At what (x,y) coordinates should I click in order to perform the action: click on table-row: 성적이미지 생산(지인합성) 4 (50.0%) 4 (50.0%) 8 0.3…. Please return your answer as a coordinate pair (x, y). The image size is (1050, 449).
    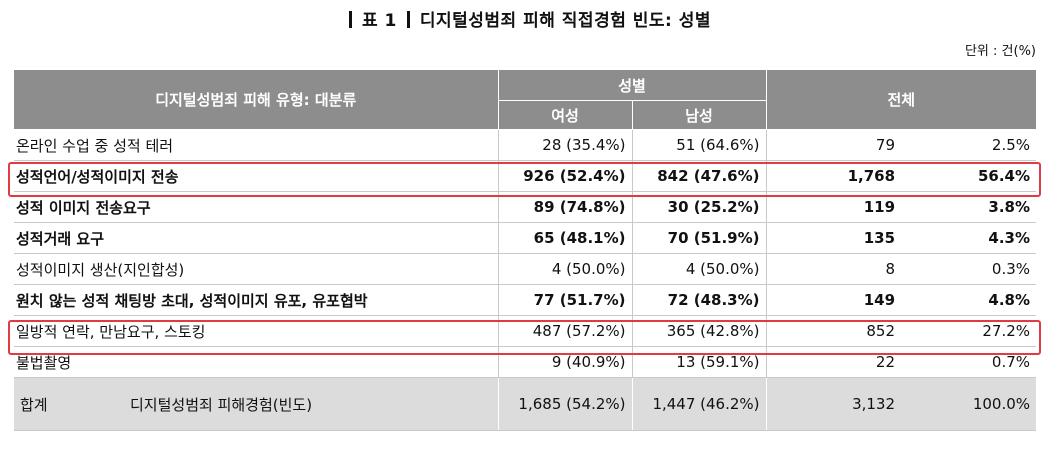
    Looking at the image, I should click on (525, 269).